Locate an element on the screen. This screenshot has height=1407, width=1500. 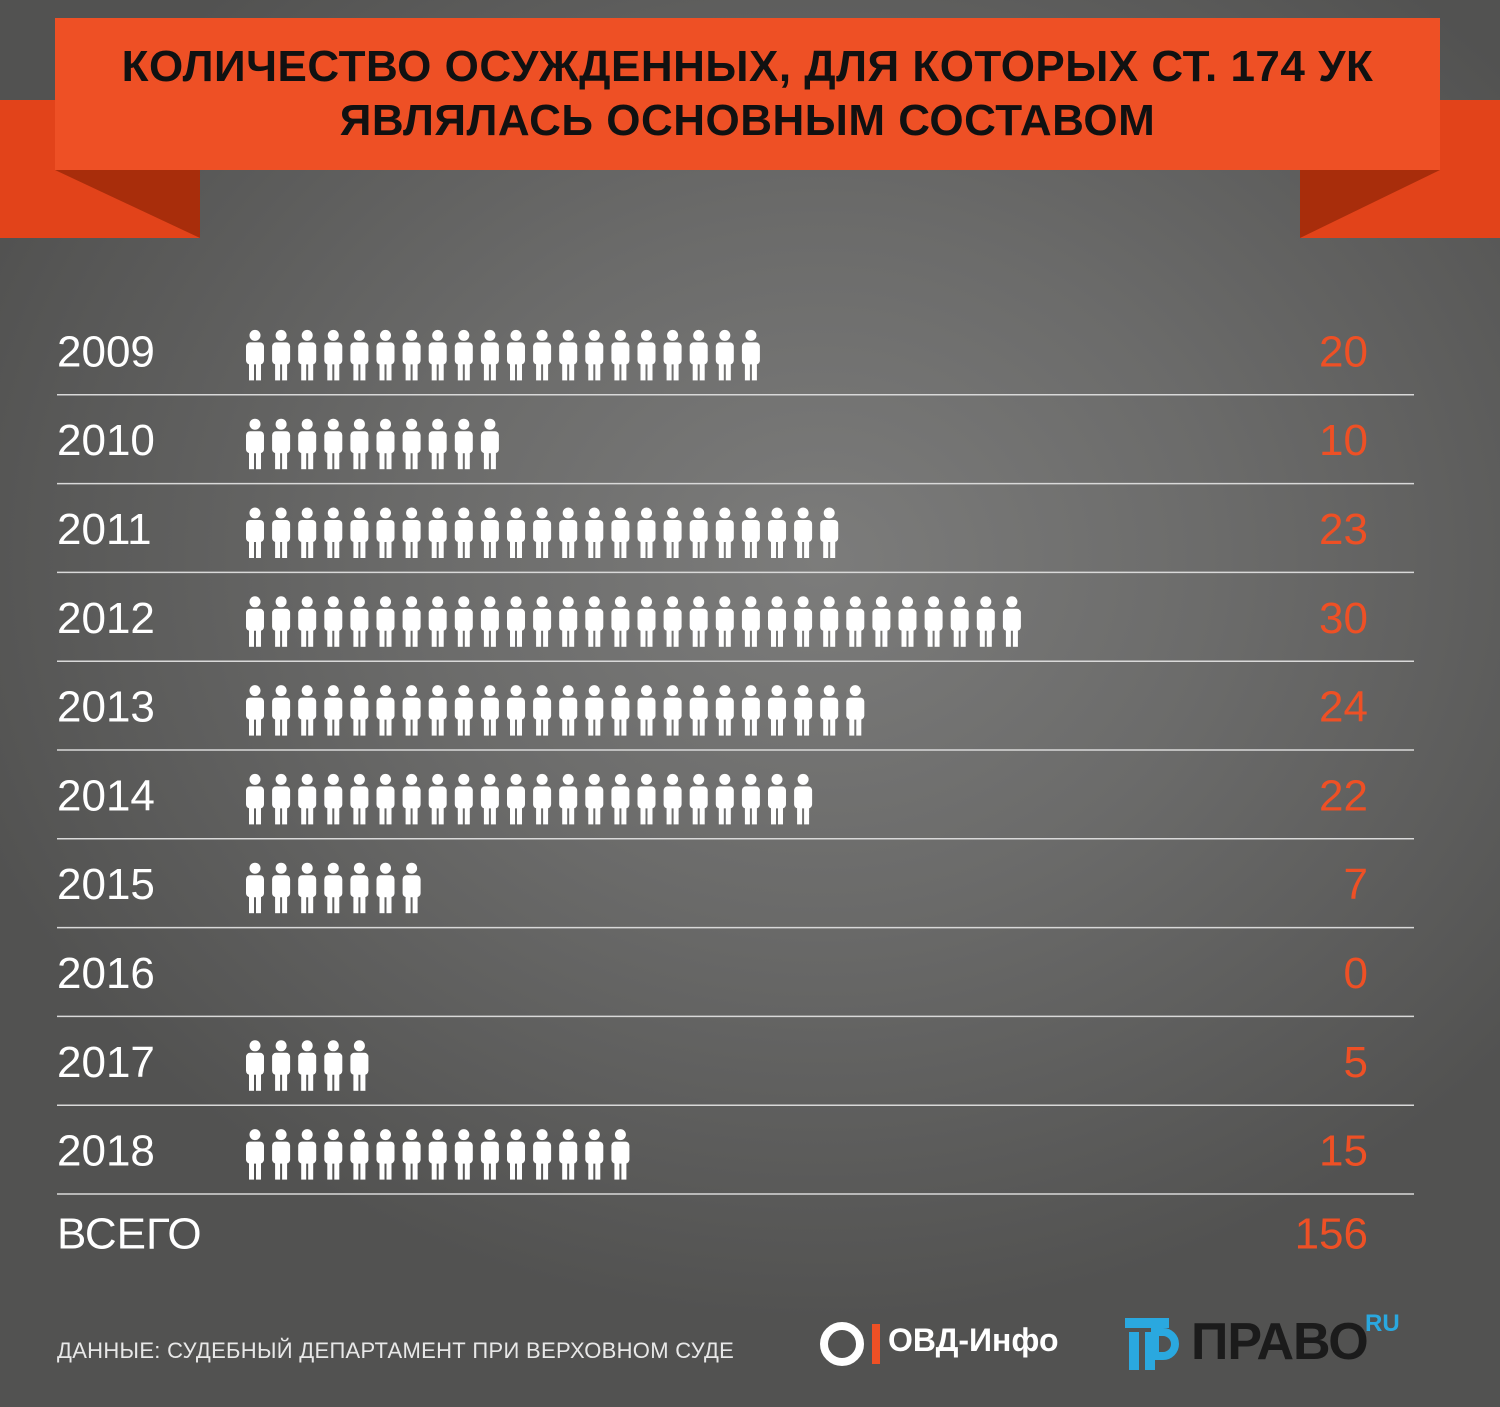
chart-title-line-2: ЯВЛЯЛАСЬ ОСНОВНЫМ СОСТАВОМ is located at coordinates (747, 120).